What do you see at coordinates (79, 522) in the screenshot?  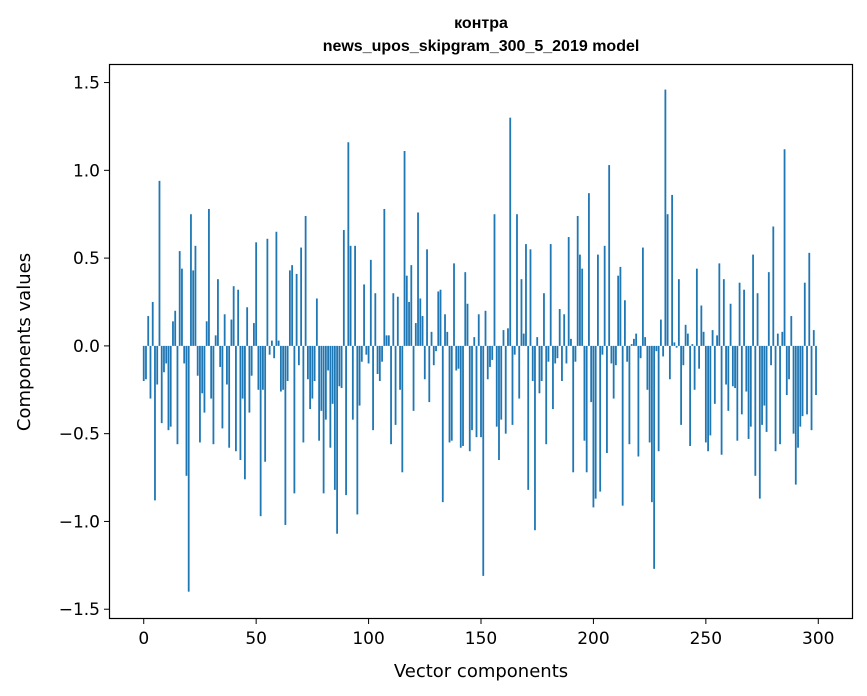 I see `y-tick-label-1: −1.0` at bounding box center [79, 522].